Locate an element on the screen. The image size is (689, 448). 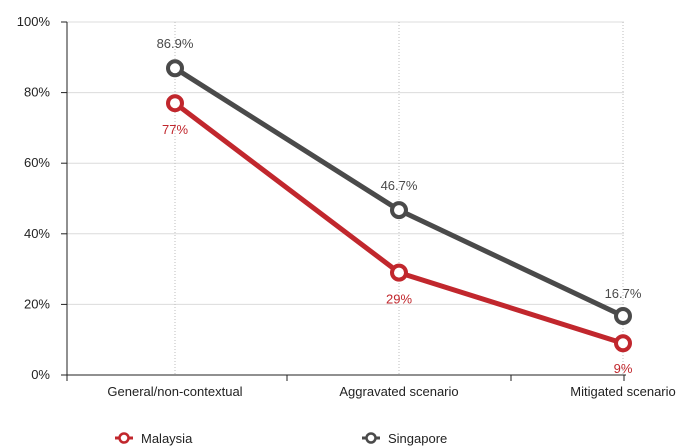
y-tick-label: 0% is located at coordinates (40, 374).